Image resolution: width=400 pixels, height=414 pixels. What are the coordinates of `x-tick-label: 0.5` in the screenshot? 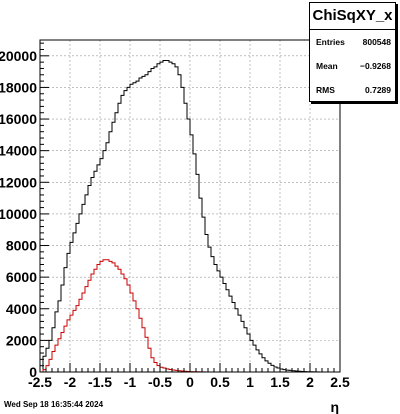 It's located at (220, 382).